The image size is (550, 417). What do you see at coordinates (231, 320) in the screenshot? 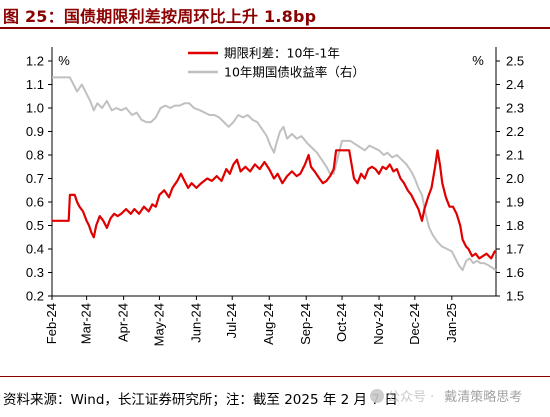
I see `x-tick-label: Jul-24` at bounding box center [231, 320].